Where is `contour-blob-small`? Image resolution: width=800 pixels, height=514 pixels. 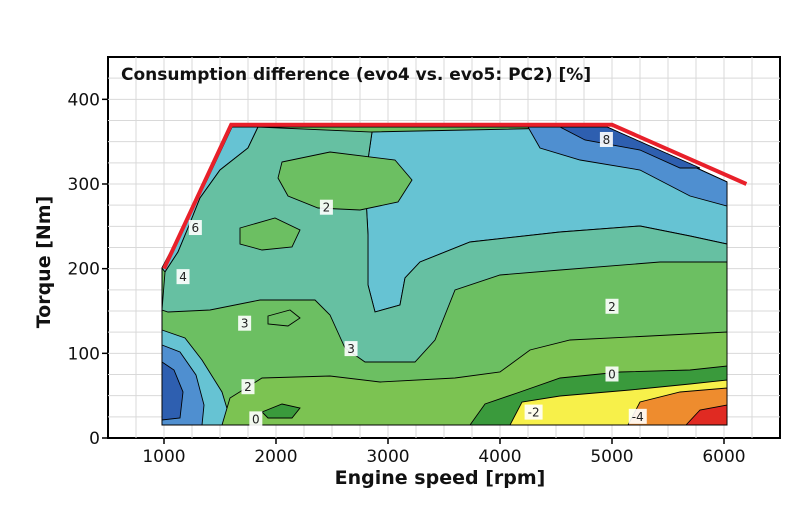 contour-blob-small is located at coordinates (284, 318).